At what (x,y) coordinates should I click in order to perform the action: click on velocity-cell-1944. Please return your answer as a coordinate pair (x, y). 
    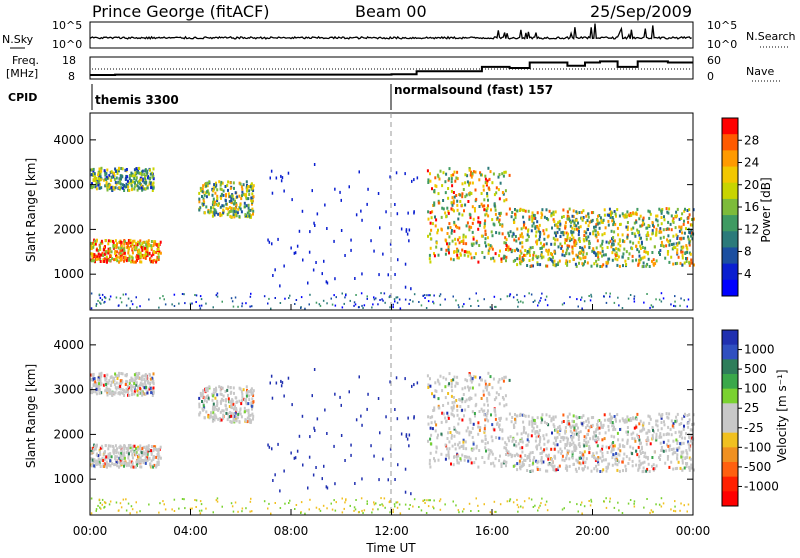
    Looking at the image, I should click on (692, 424).